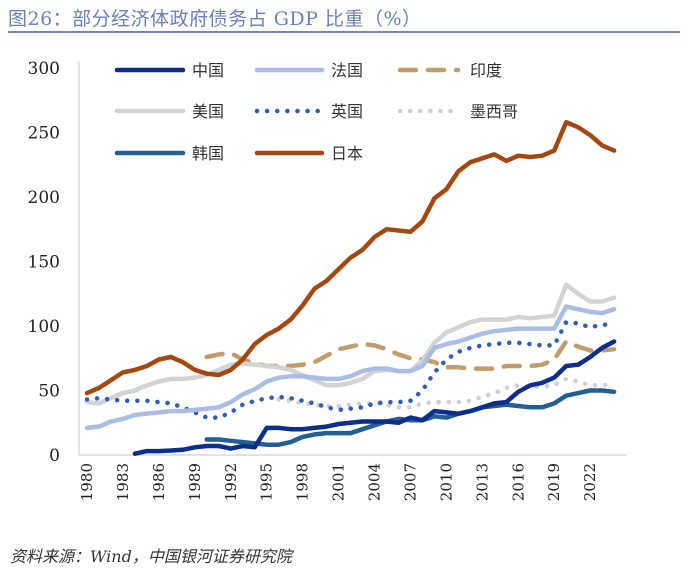  I want to click on legend-item: 中国, so click(169, 70).